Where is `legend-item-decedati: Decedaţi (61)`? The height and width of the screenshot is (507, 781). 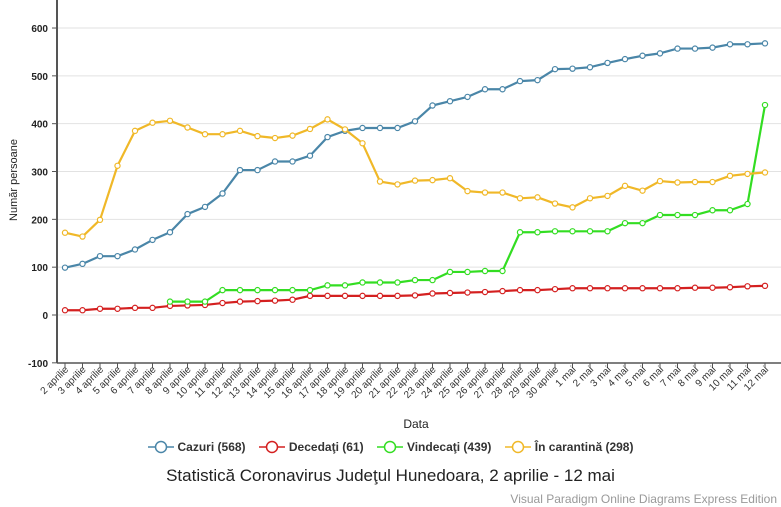 legend-item-decedati: Decedaţi (61) is located at coordinates (311, 447).